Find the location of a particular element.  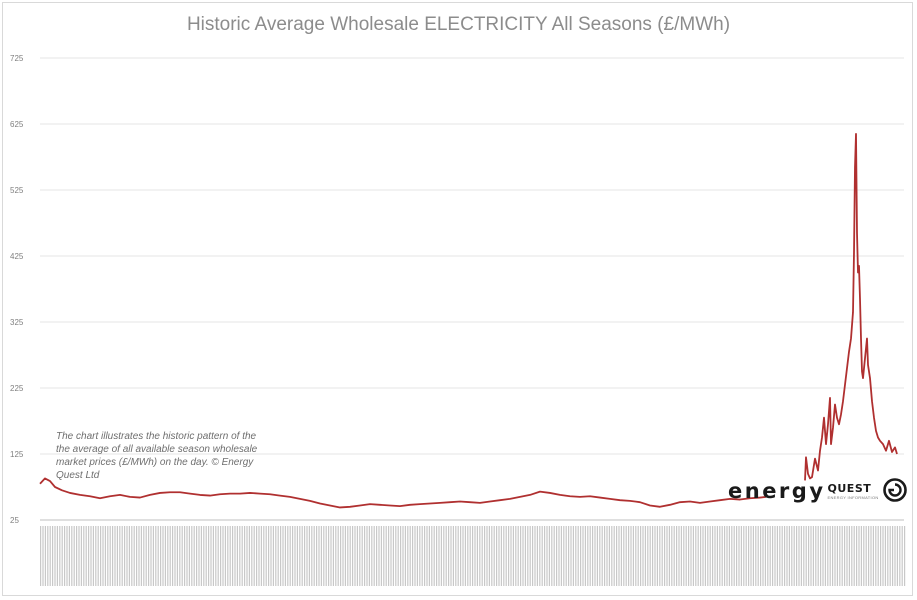

spiral-icon is located at coordinates (894, 490).